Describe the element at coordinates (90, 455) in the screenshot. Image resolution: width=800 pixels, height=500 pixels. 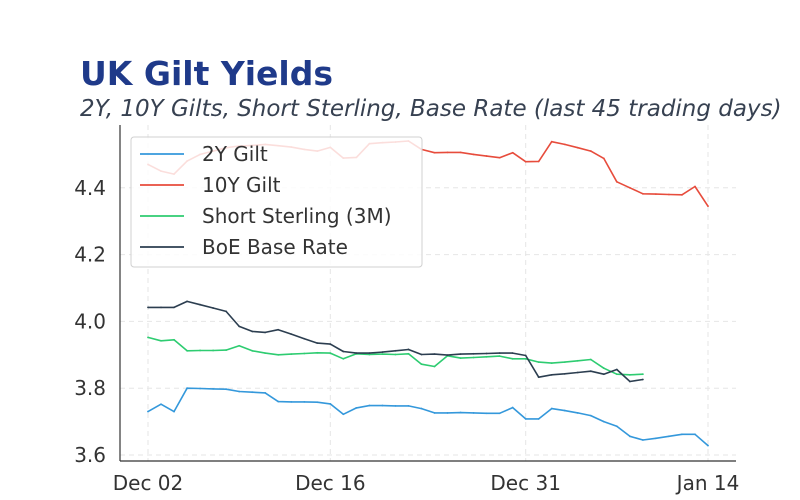
I see `y-tick-label: 3.6` at that location.